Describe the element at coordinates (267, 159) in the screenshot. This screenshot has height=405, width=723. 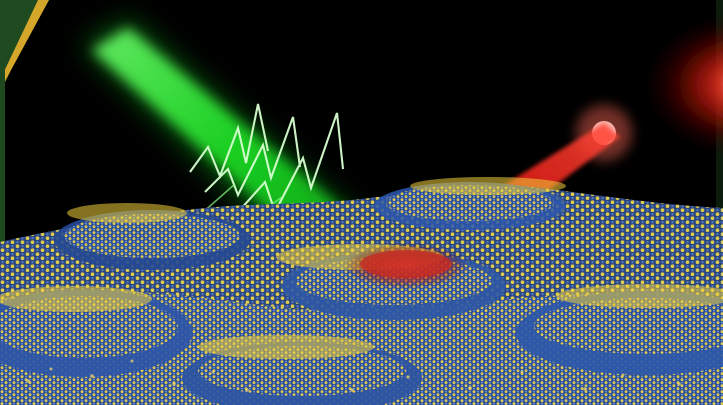
I see `green-wave-pulses` at that location.